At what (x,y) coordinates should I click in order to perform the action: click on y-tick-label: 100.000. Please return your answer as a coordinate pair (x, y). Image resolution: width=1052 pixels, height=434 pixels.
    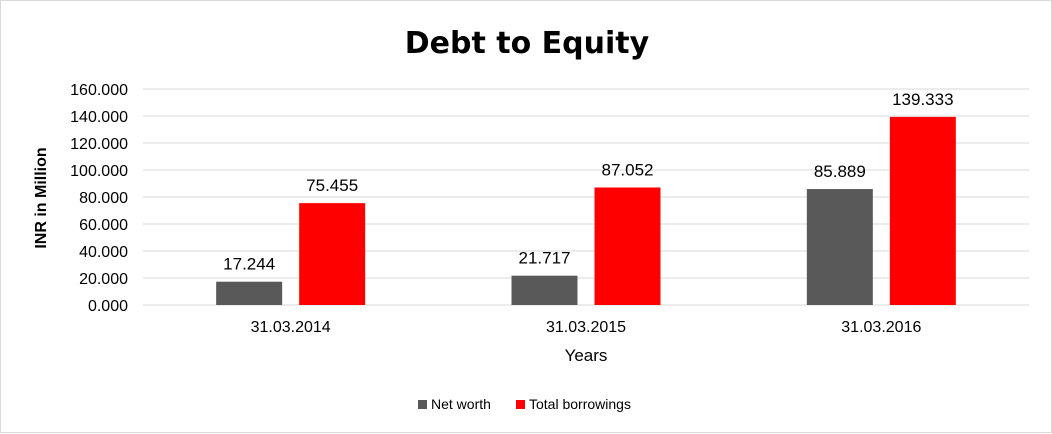
    Looking at the image, I should click on (99, 171).